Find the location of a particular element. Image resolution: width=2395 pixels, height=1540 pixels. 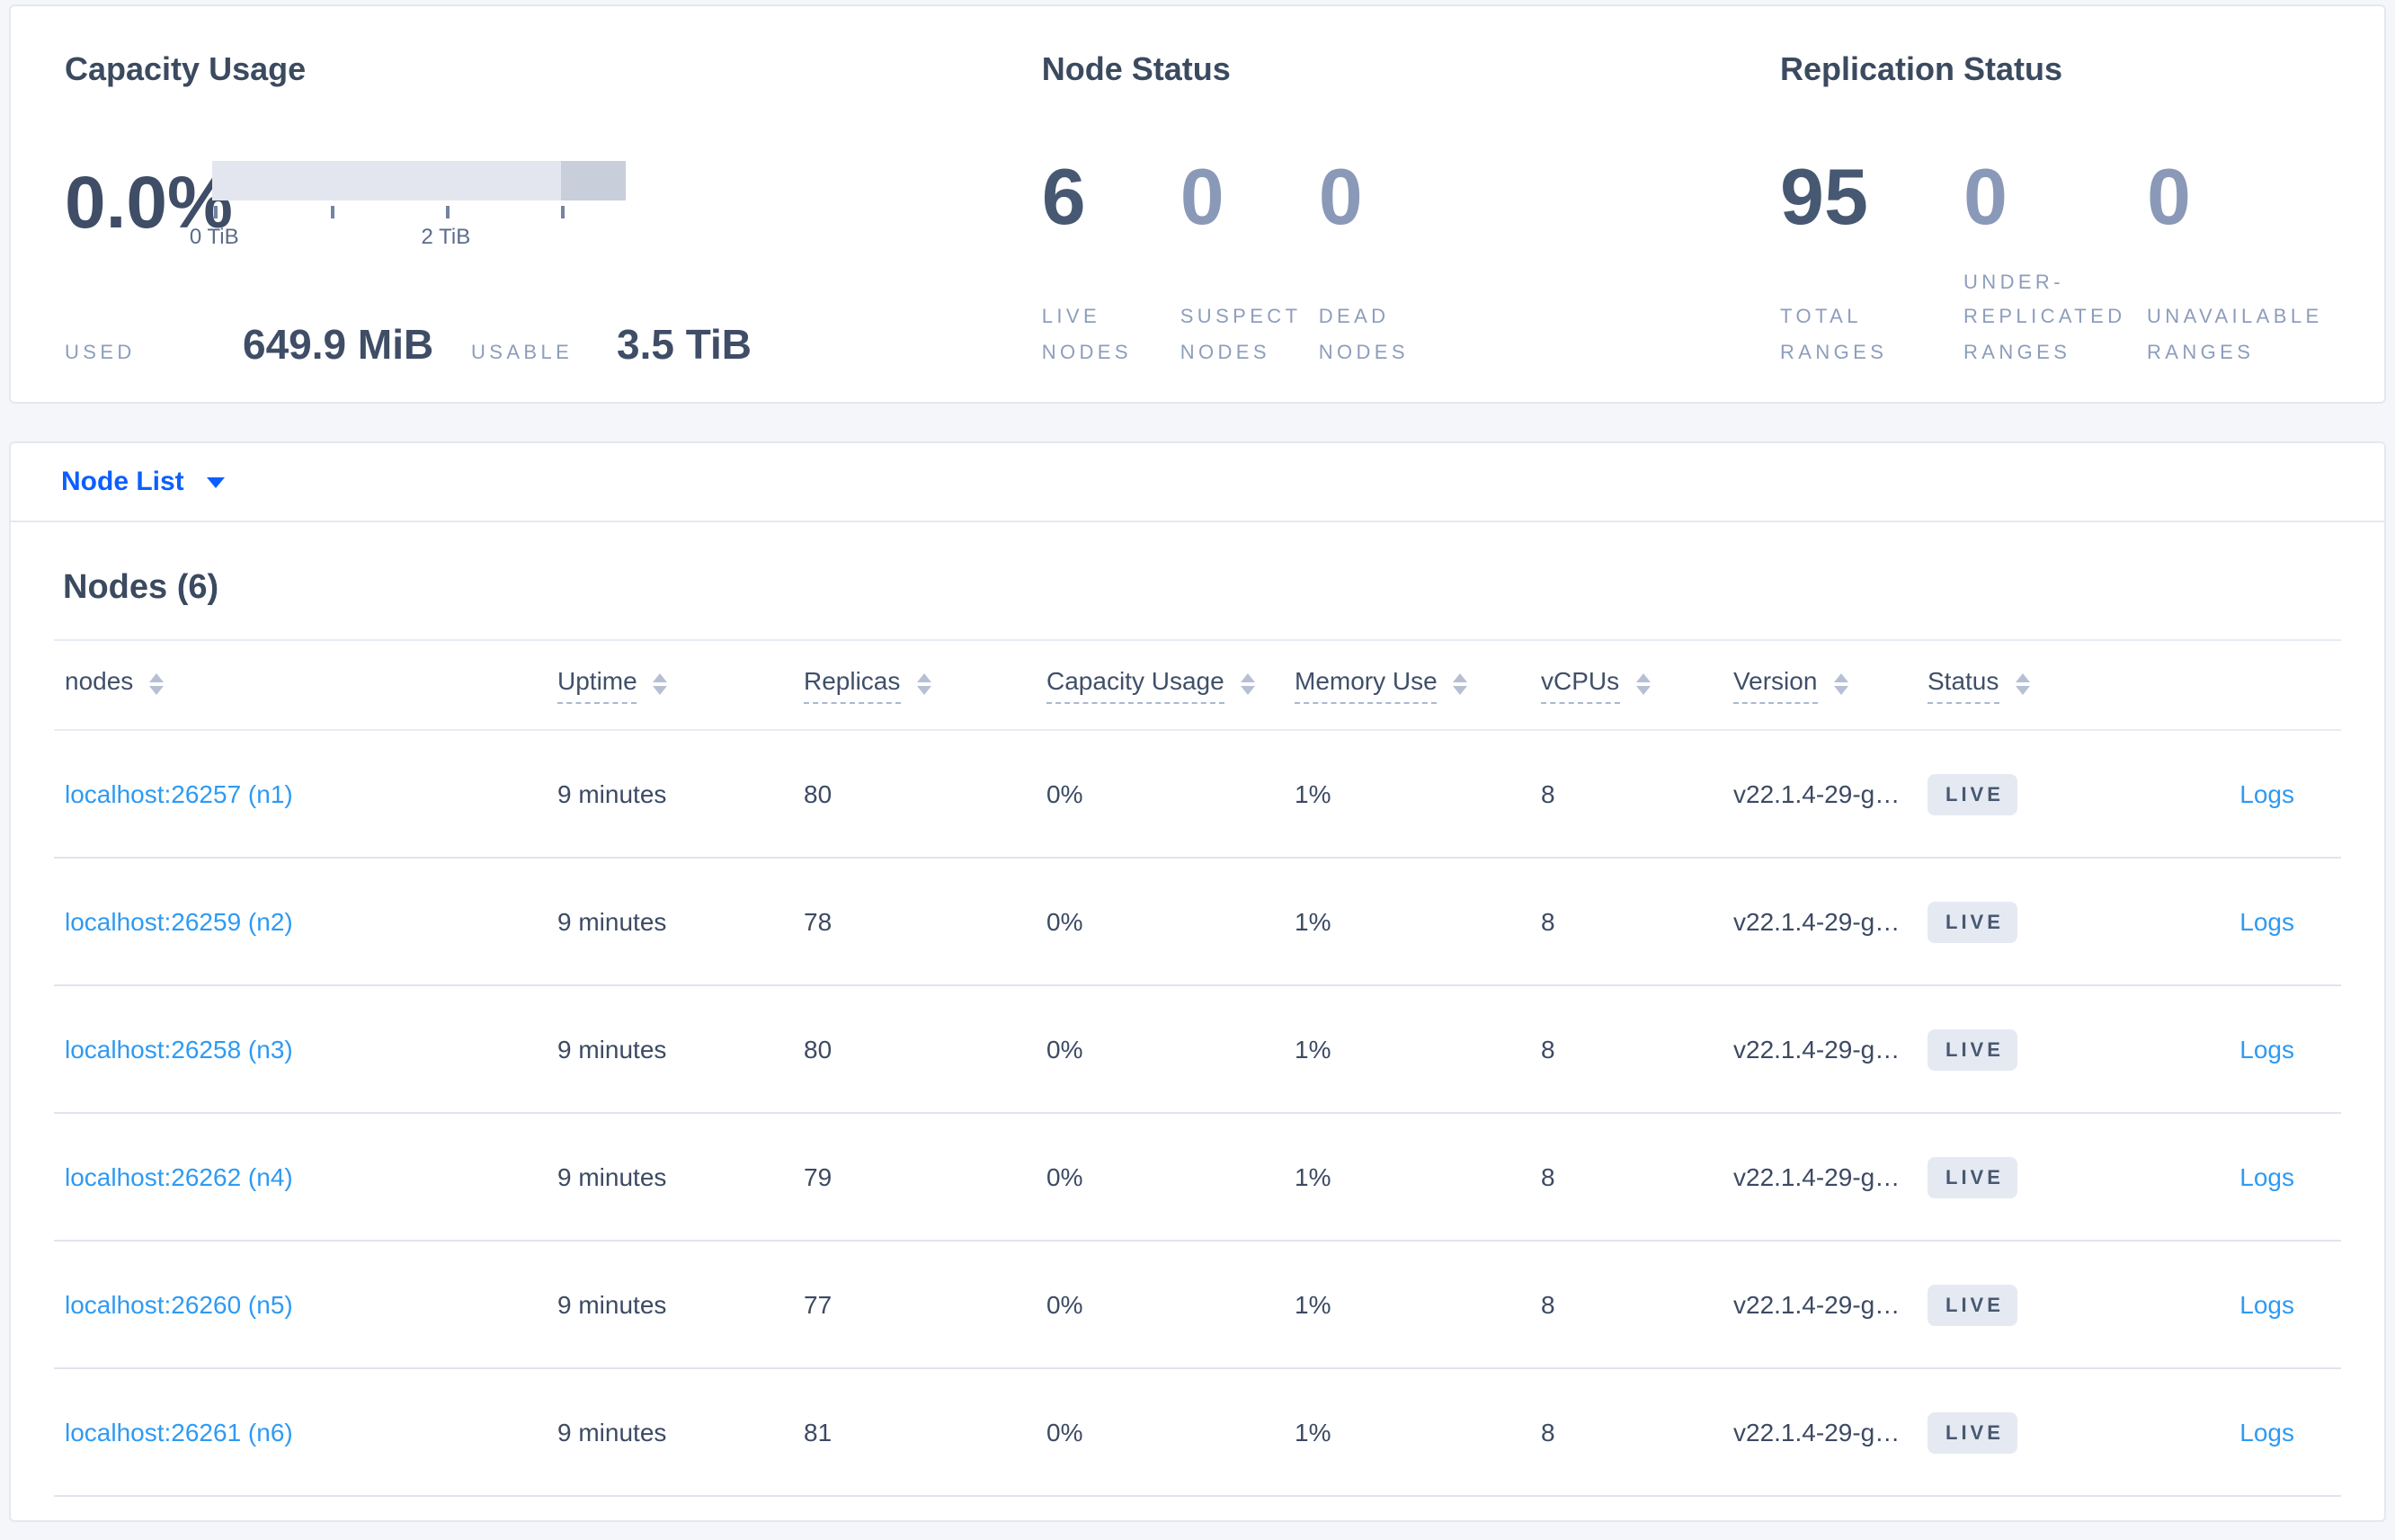

capacity-bar-chart: 0 TiB 2 TiB is located at coordinates (408, 205).